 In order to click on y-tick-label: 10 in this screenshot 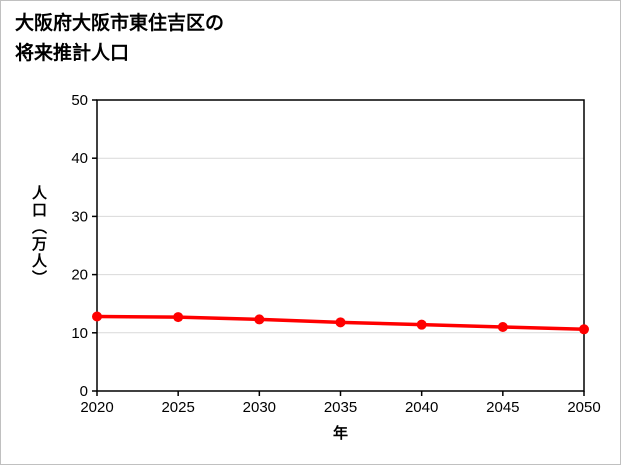, I will do `click(79, 333)`.